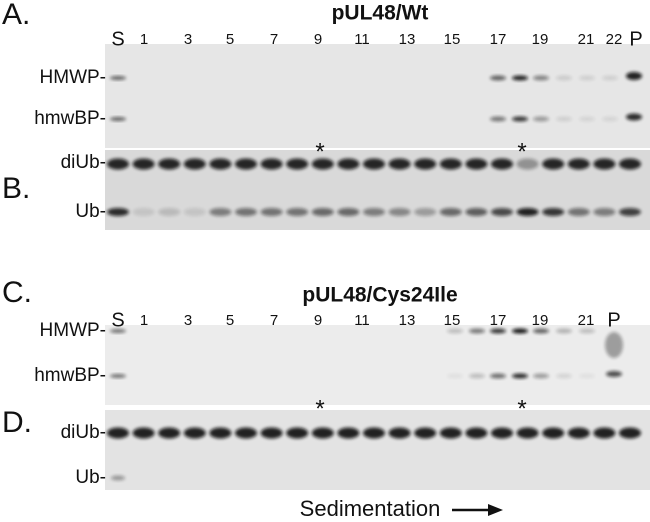  What do you see at coordinates (540, 39) in the screenshot?
I see `lane-label: 19` at bounding box center [540, 39].